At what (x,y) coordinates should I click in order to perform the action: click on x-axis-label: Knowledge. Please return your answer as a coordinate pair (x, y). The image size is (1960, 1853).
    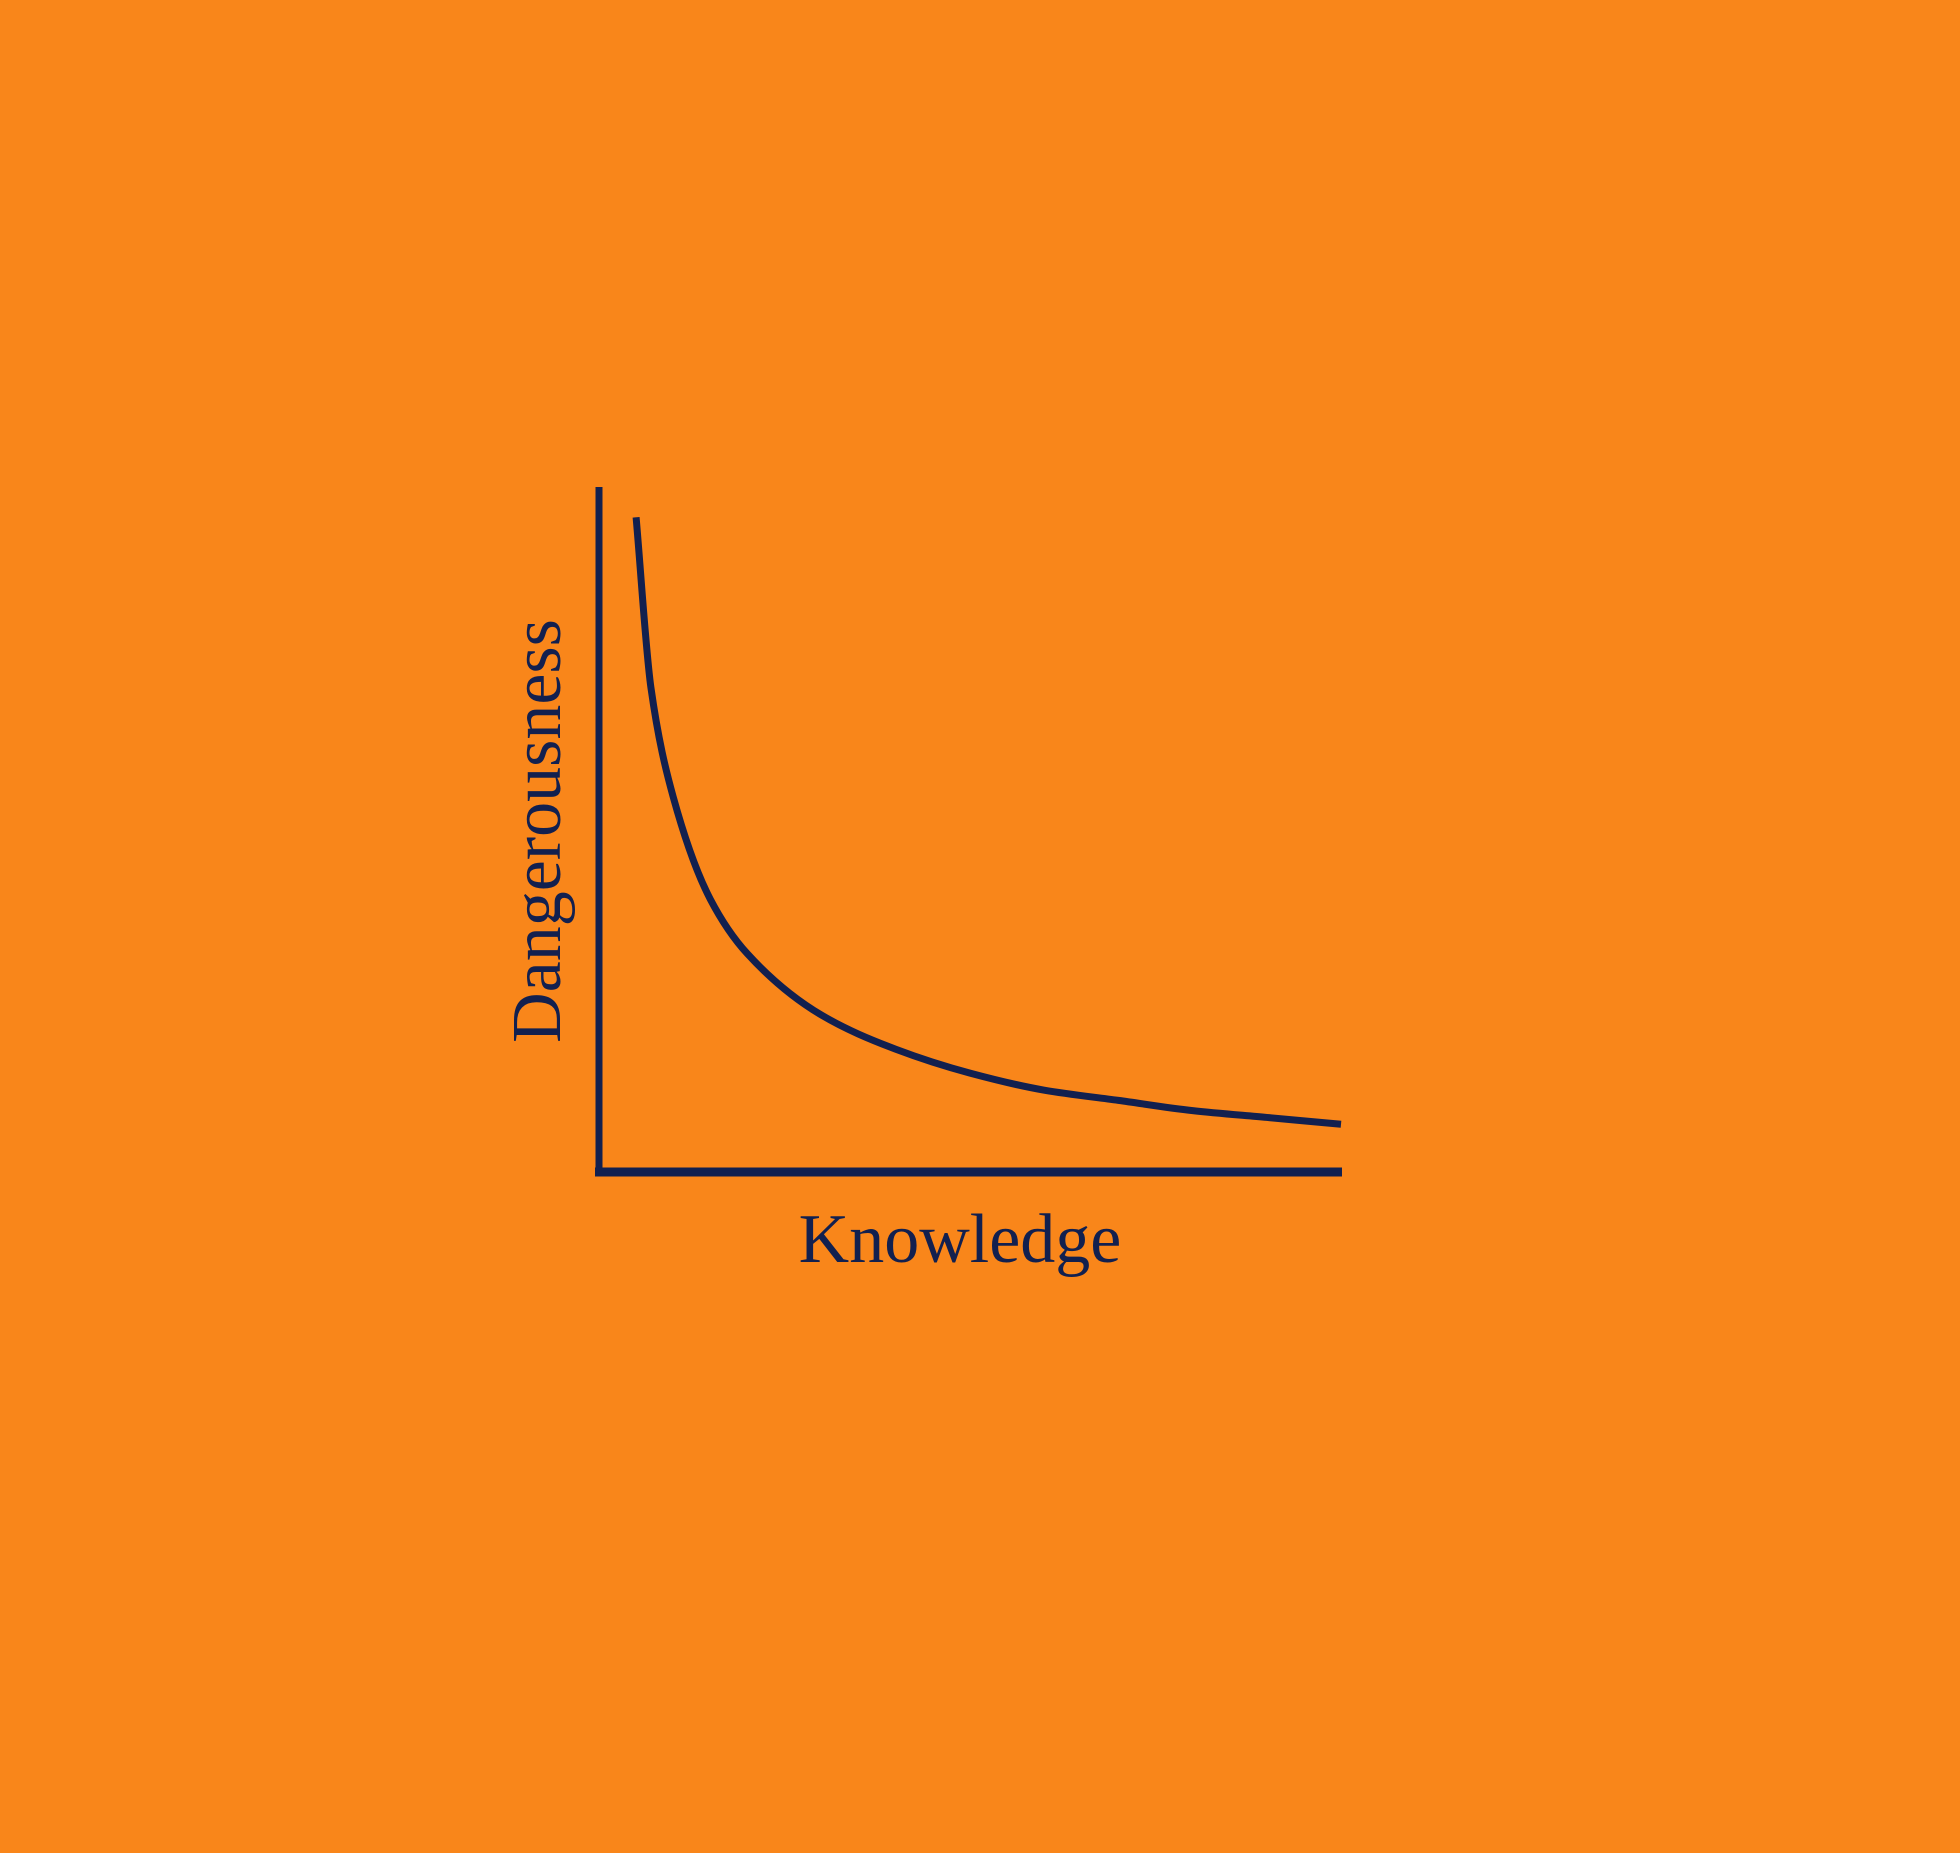
    Looking at the image, I should click on (960, 1239).